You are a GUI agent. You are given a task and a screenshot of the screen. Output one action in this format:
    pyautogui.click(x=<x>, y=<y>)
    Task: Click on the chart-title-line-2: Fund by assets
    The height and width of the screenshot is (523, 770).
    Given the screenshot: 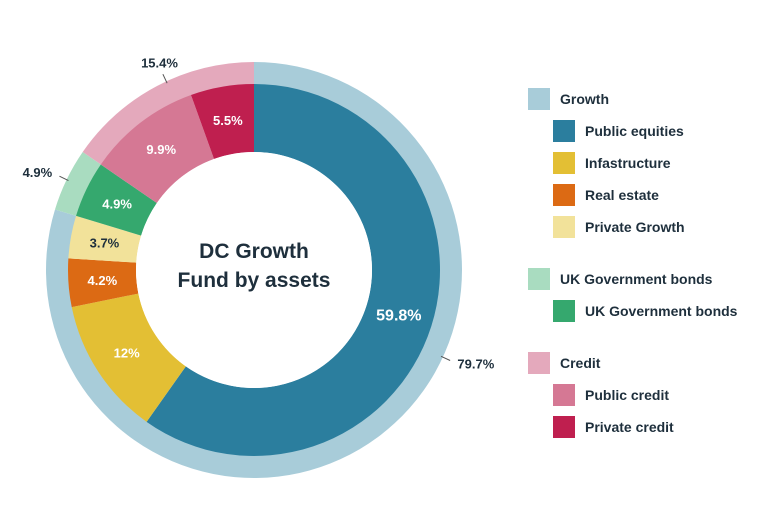 What is the action you would take?
    pyautogui.click(x=254, y=280)
    